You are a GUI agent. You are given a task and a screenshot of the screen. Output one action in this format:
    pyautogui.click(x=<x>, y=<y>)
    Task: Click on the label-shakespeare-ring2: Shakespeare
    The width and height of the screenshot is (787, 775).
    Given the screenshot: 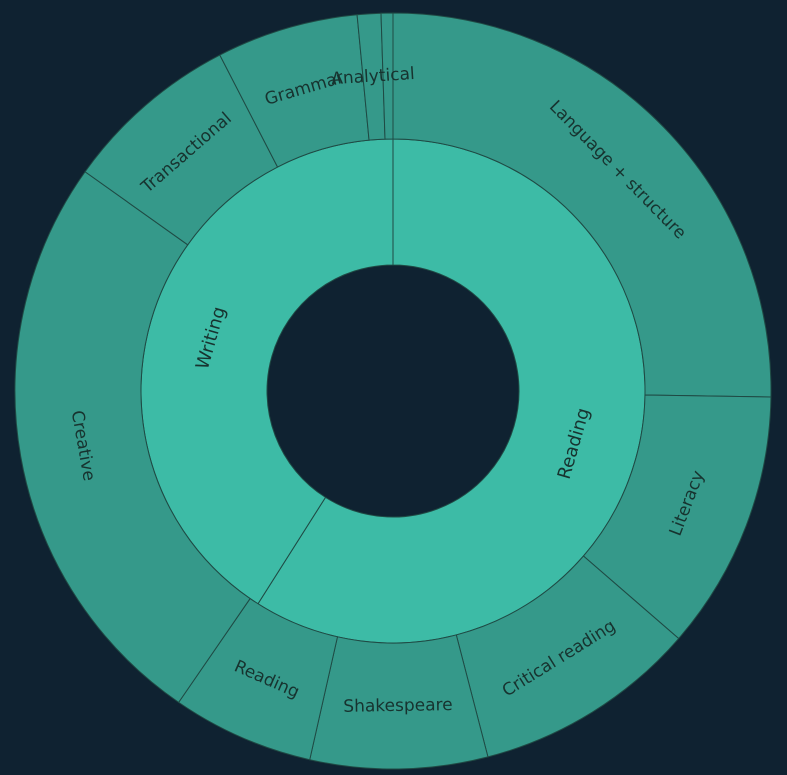 What is the action you would take?
    pyautogui.click(x=398, y=706)
    